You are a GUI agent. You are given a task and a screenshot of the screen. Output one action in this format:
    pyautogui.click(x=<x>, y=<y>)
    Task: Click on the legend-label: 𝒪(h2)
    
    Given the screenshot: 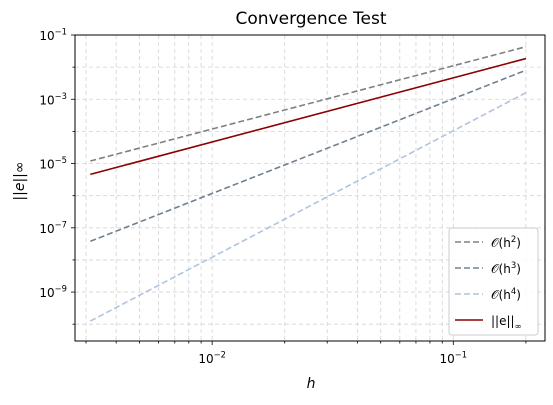 What is the action you would take?
    pyautogui.click(x=506, y=242)
    